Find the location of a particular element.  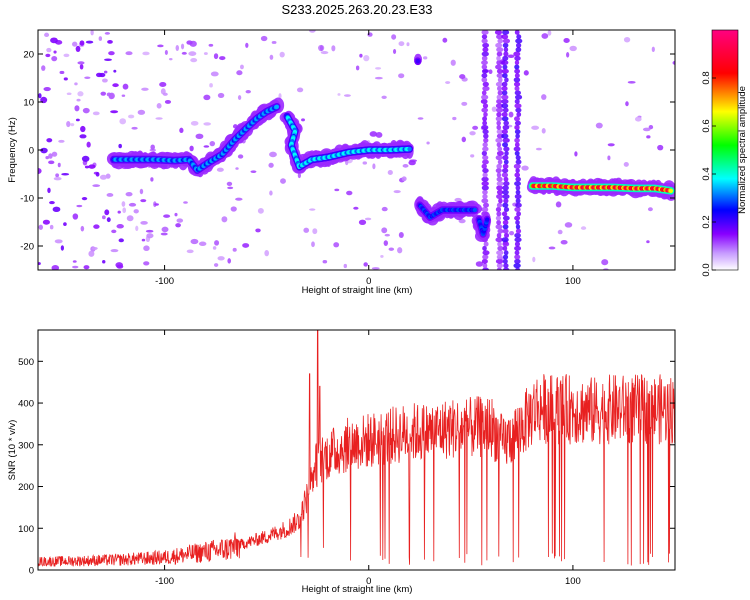

snr-xtick-label: 0 is located at coordinates (368, 581).